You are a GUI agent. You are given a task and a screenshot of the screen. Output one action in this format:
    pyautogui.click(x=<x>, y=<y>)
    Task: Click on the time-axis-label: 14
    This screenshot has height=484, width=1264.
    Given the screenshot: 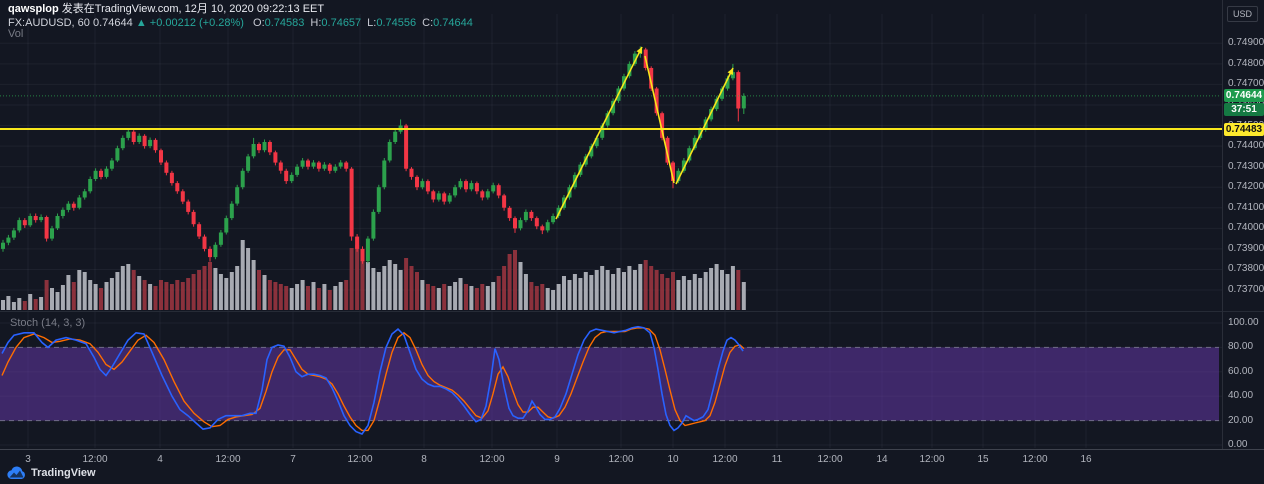 What is the action you would take?
    pyautogui.click(x=882, y=459)
    